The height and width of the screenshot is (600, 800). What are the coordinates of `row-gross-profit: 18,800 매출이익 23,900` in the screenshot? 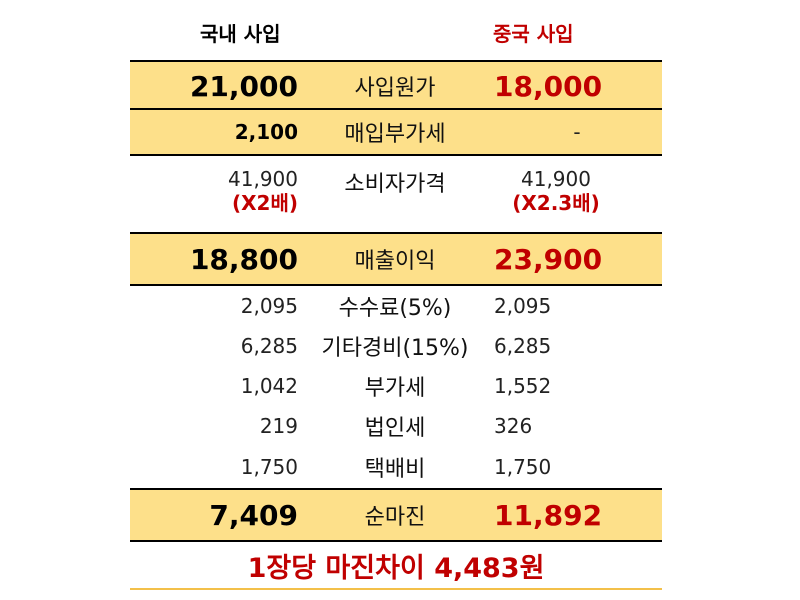 It's located at (396, 259).